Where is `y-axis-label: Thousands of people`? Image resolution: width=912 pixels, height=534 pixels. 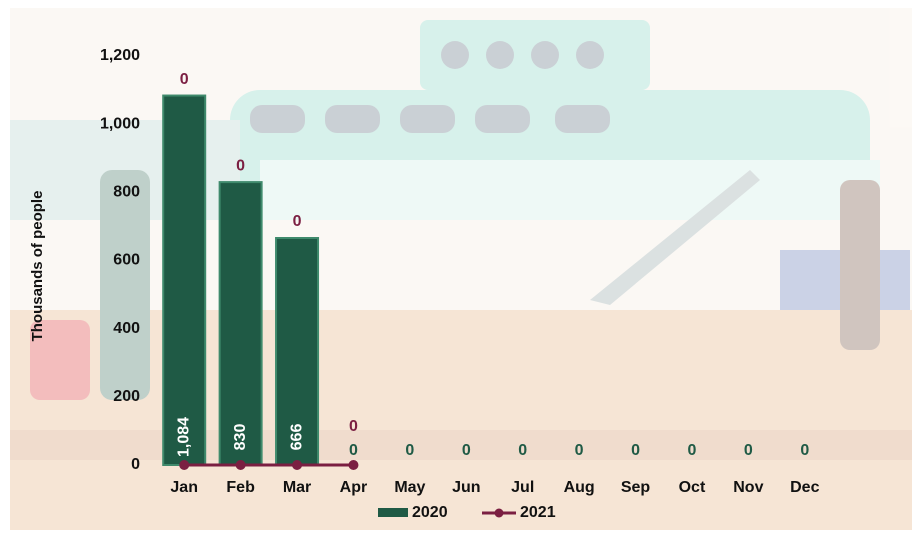
y-axis-label: Thousands of people is located at coordinates (37, 266).